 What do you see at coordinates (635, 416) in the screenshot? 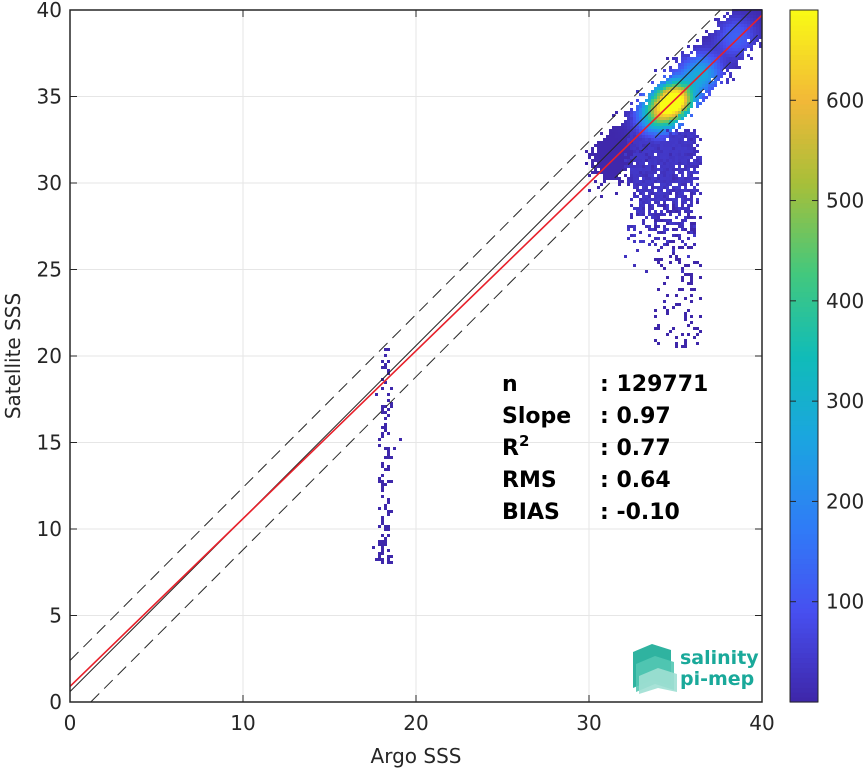
I see `stat-value: : 0.97` at bounding box center [635, 416].